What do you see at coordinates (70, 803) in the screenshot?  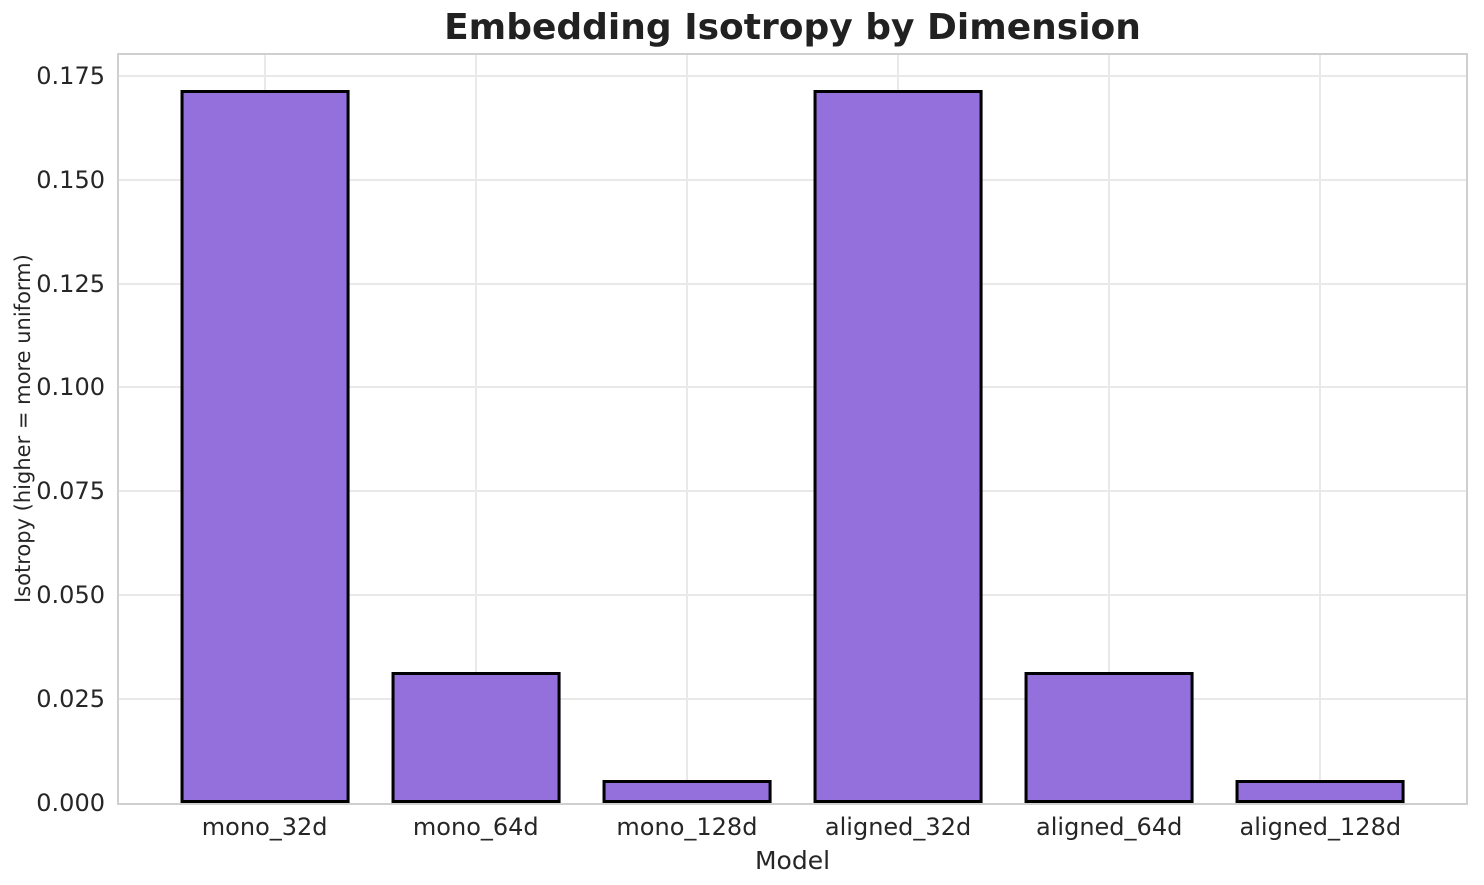 I see `y-tick-label: 0.000` at bounding box center [70, 803].